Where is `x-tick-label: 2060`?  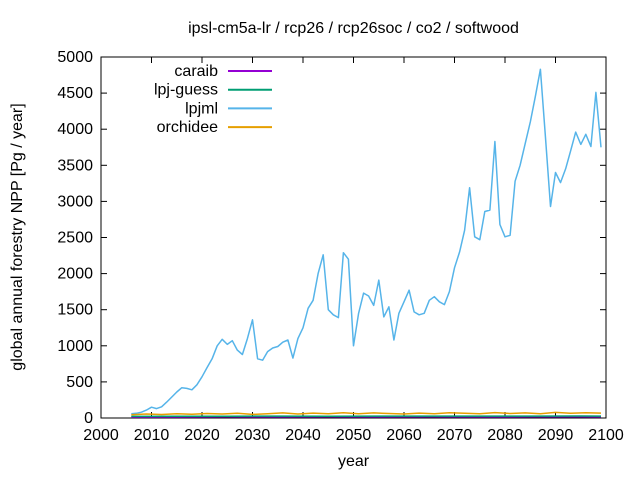
x-tick-label: 2060 is located at coordinates (404, 435).